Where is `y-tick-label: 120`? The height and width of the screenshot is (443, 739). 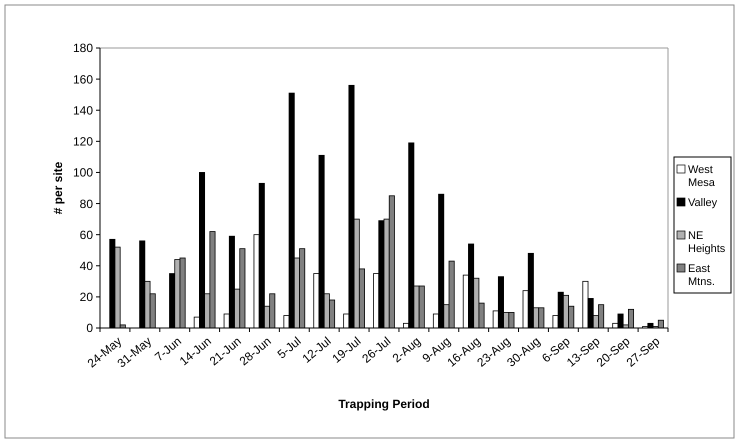
y-tick-label: 120 is located at coordinates (83, 141).